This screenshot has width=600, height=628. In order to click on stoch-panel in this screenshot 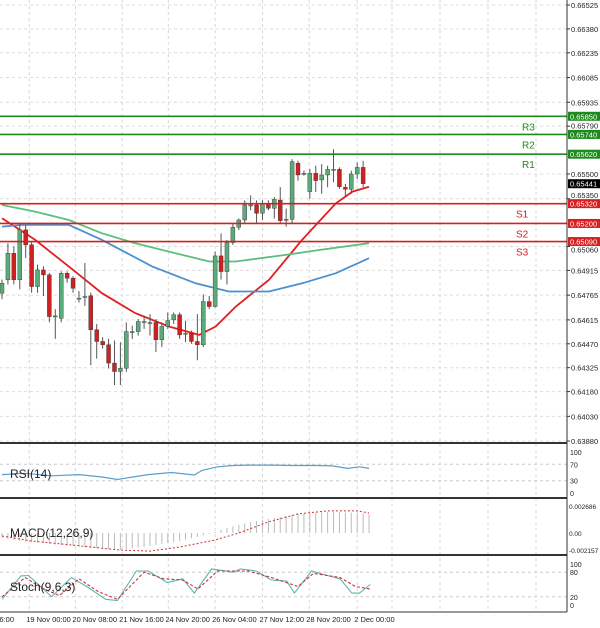, I will do `click(186, 585)`.